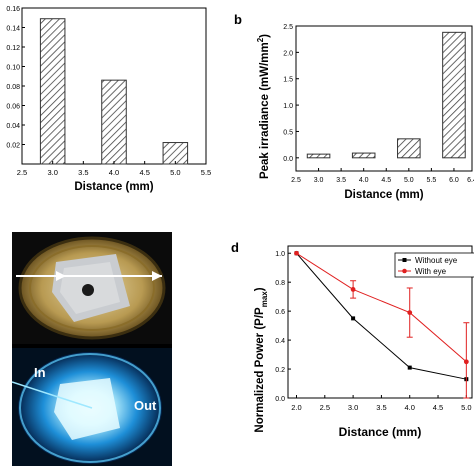 The height and width of the screenshot is (474, 474). Describe the element at coordinates (288, 106) in the screenshot. I see `chart-b-ytick-label: 1.0` at that location.